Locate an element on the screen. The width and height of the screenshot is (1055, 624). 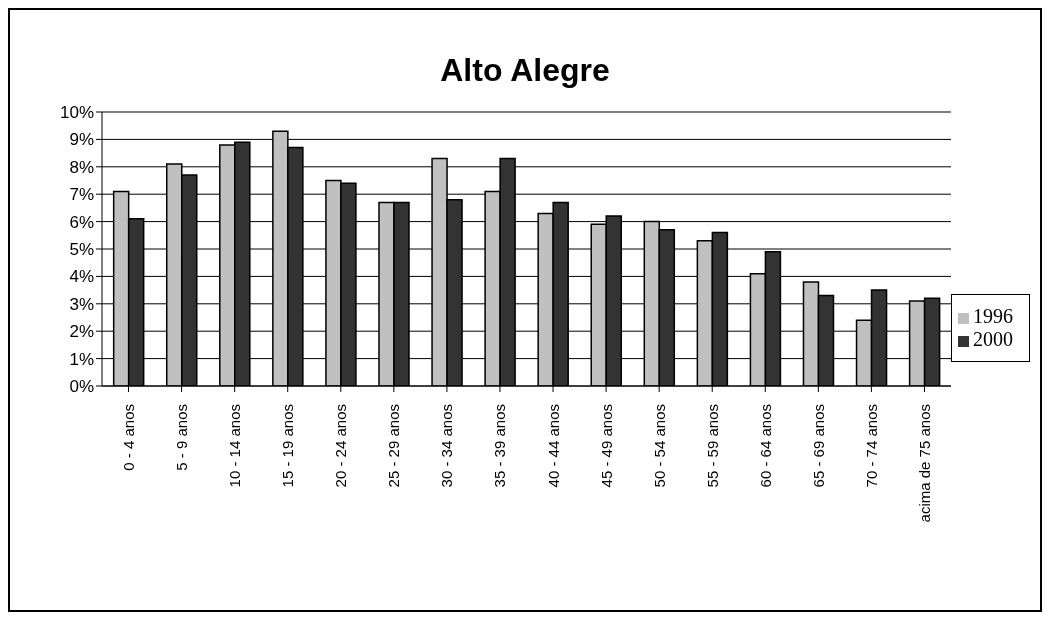
y-tick-label: 10% is located at coordinates (76, 113).